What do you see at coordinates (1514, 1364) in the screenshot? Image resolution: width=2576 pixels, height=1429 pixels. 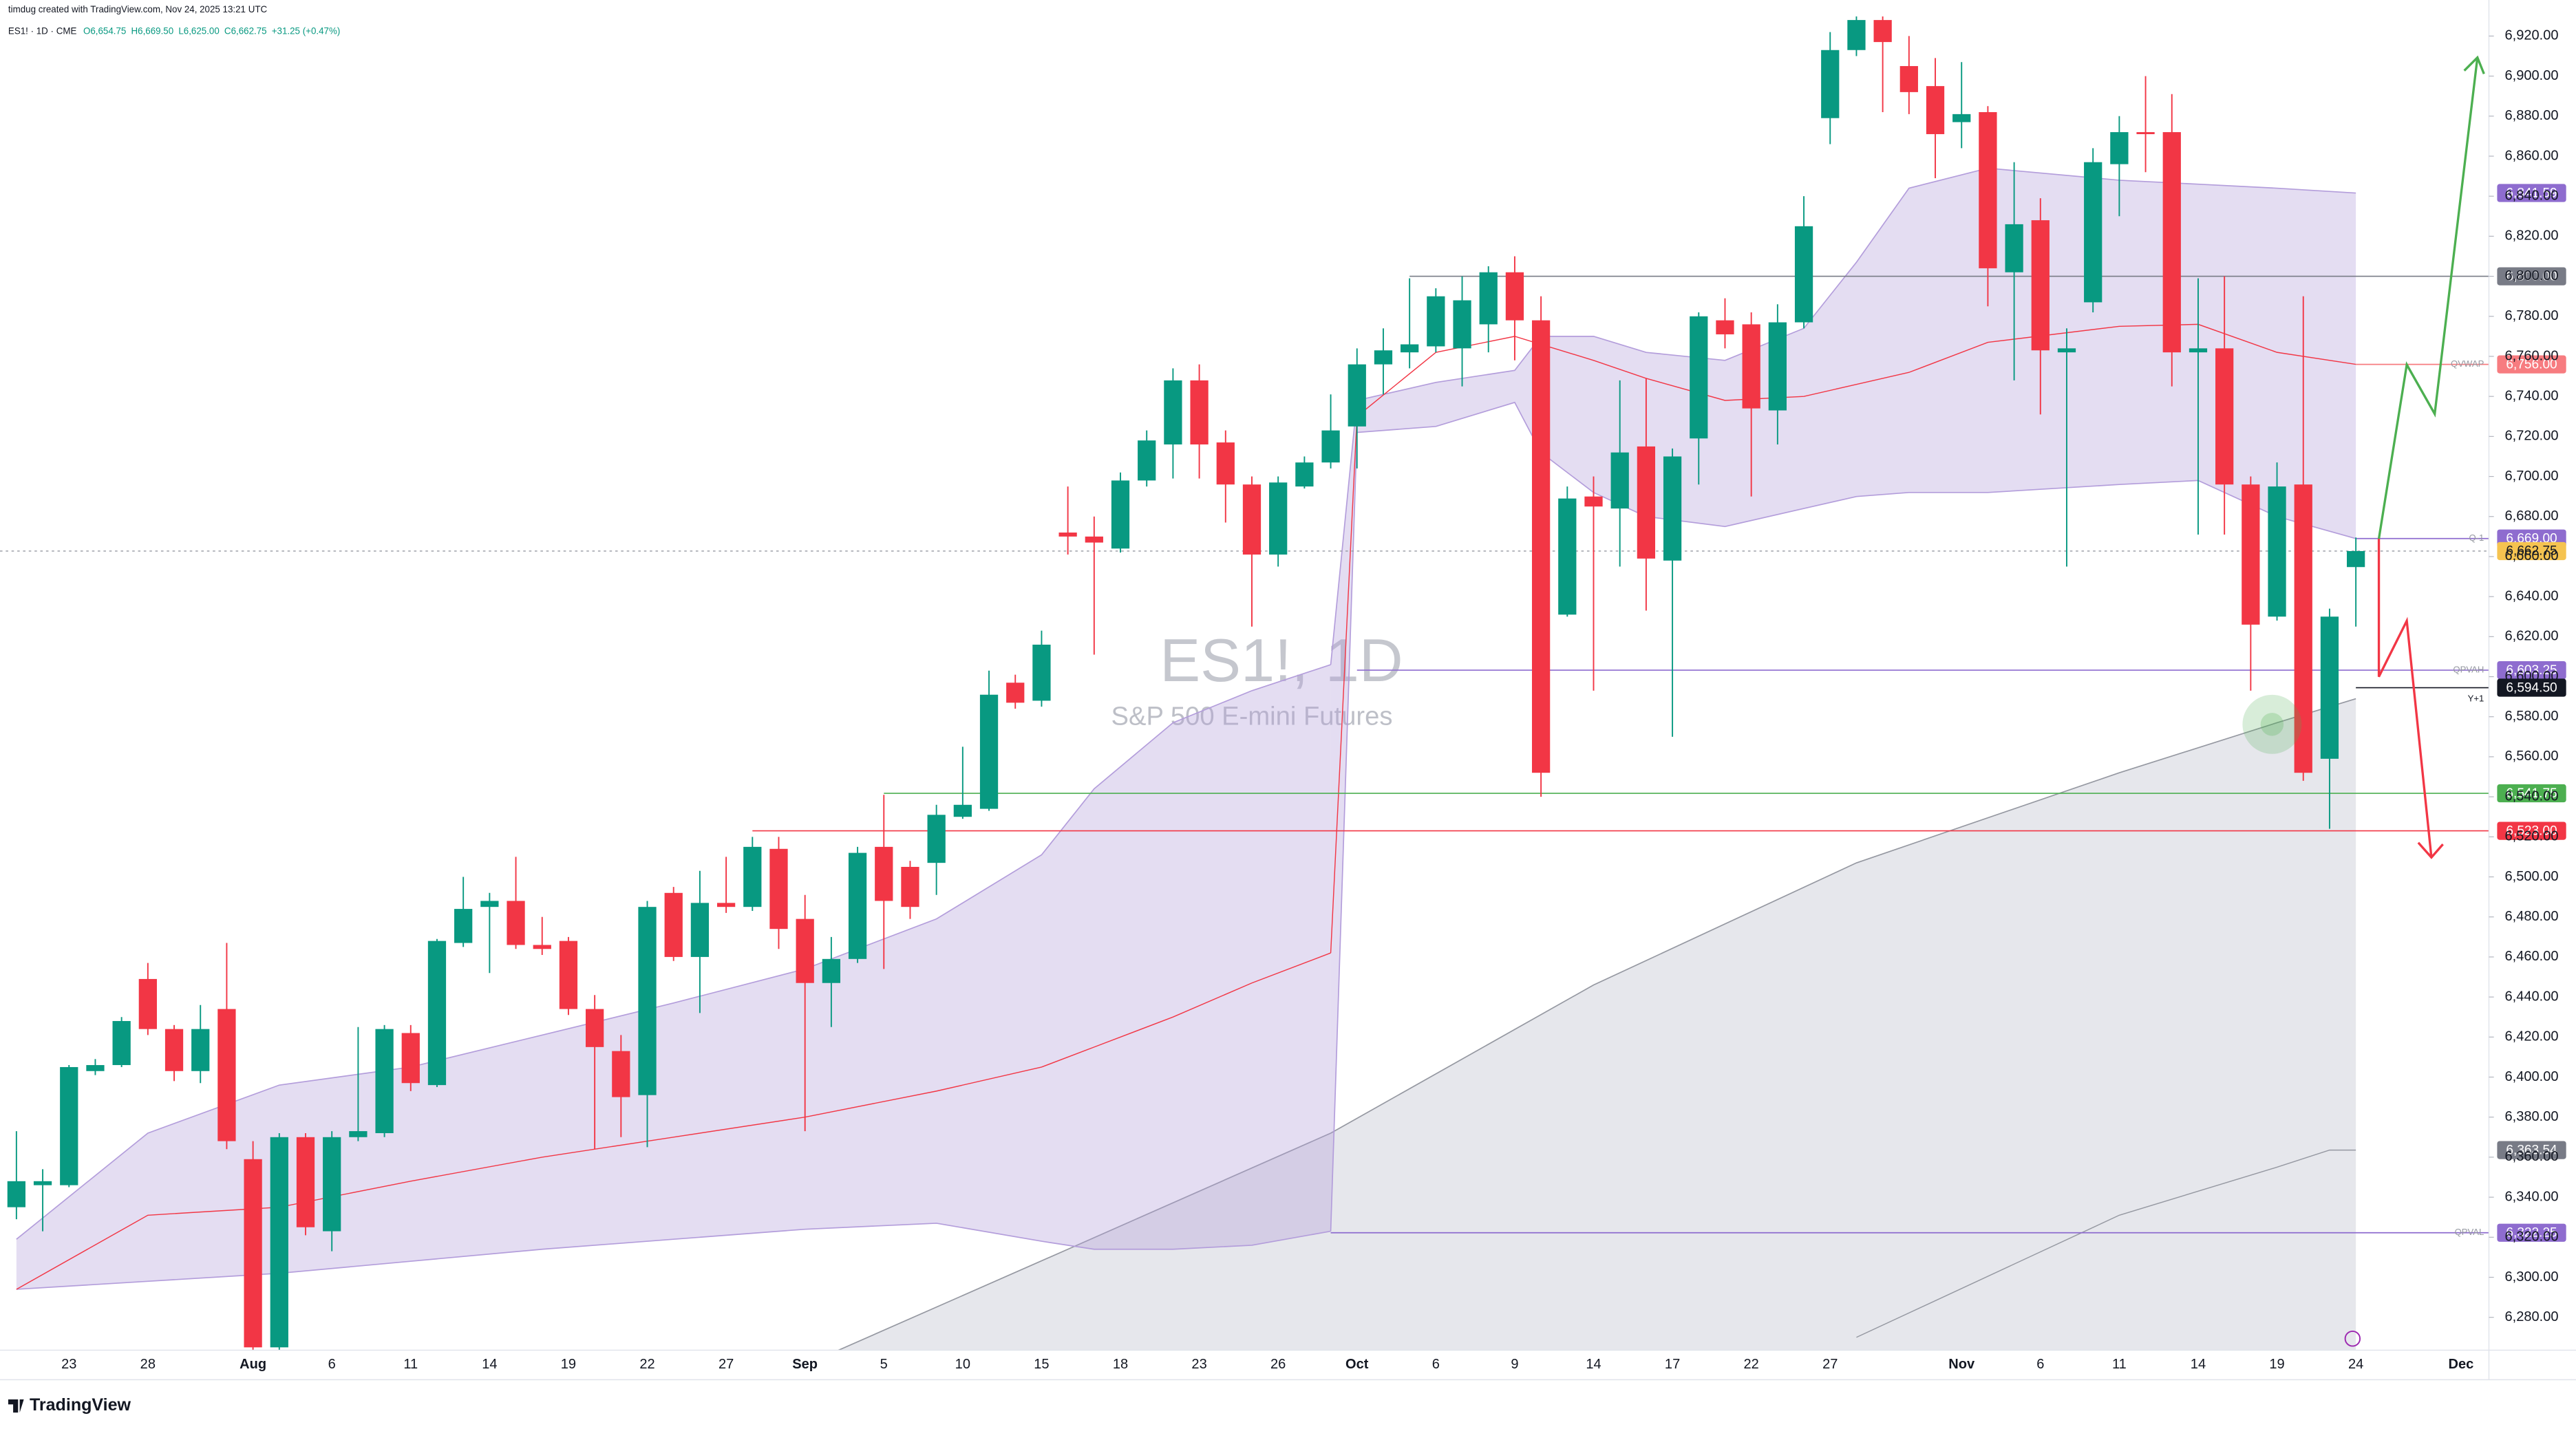 I see `x-tick-label: 9` at bounding box center [1514, 1364].